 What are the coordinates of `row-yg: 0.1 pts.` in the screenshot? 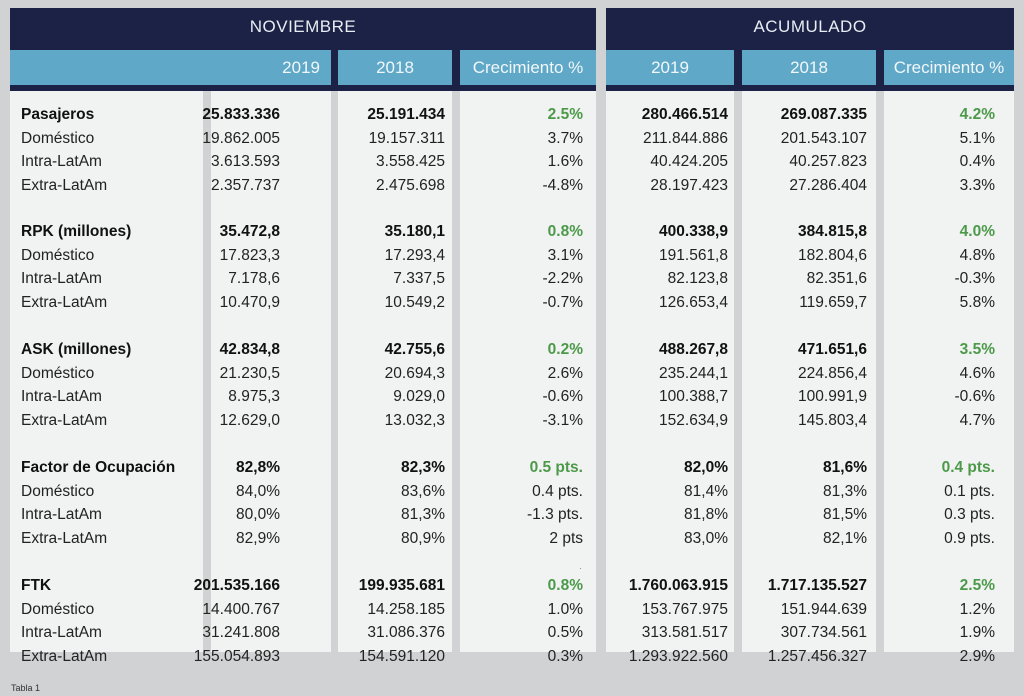 It's located at (969, 491).